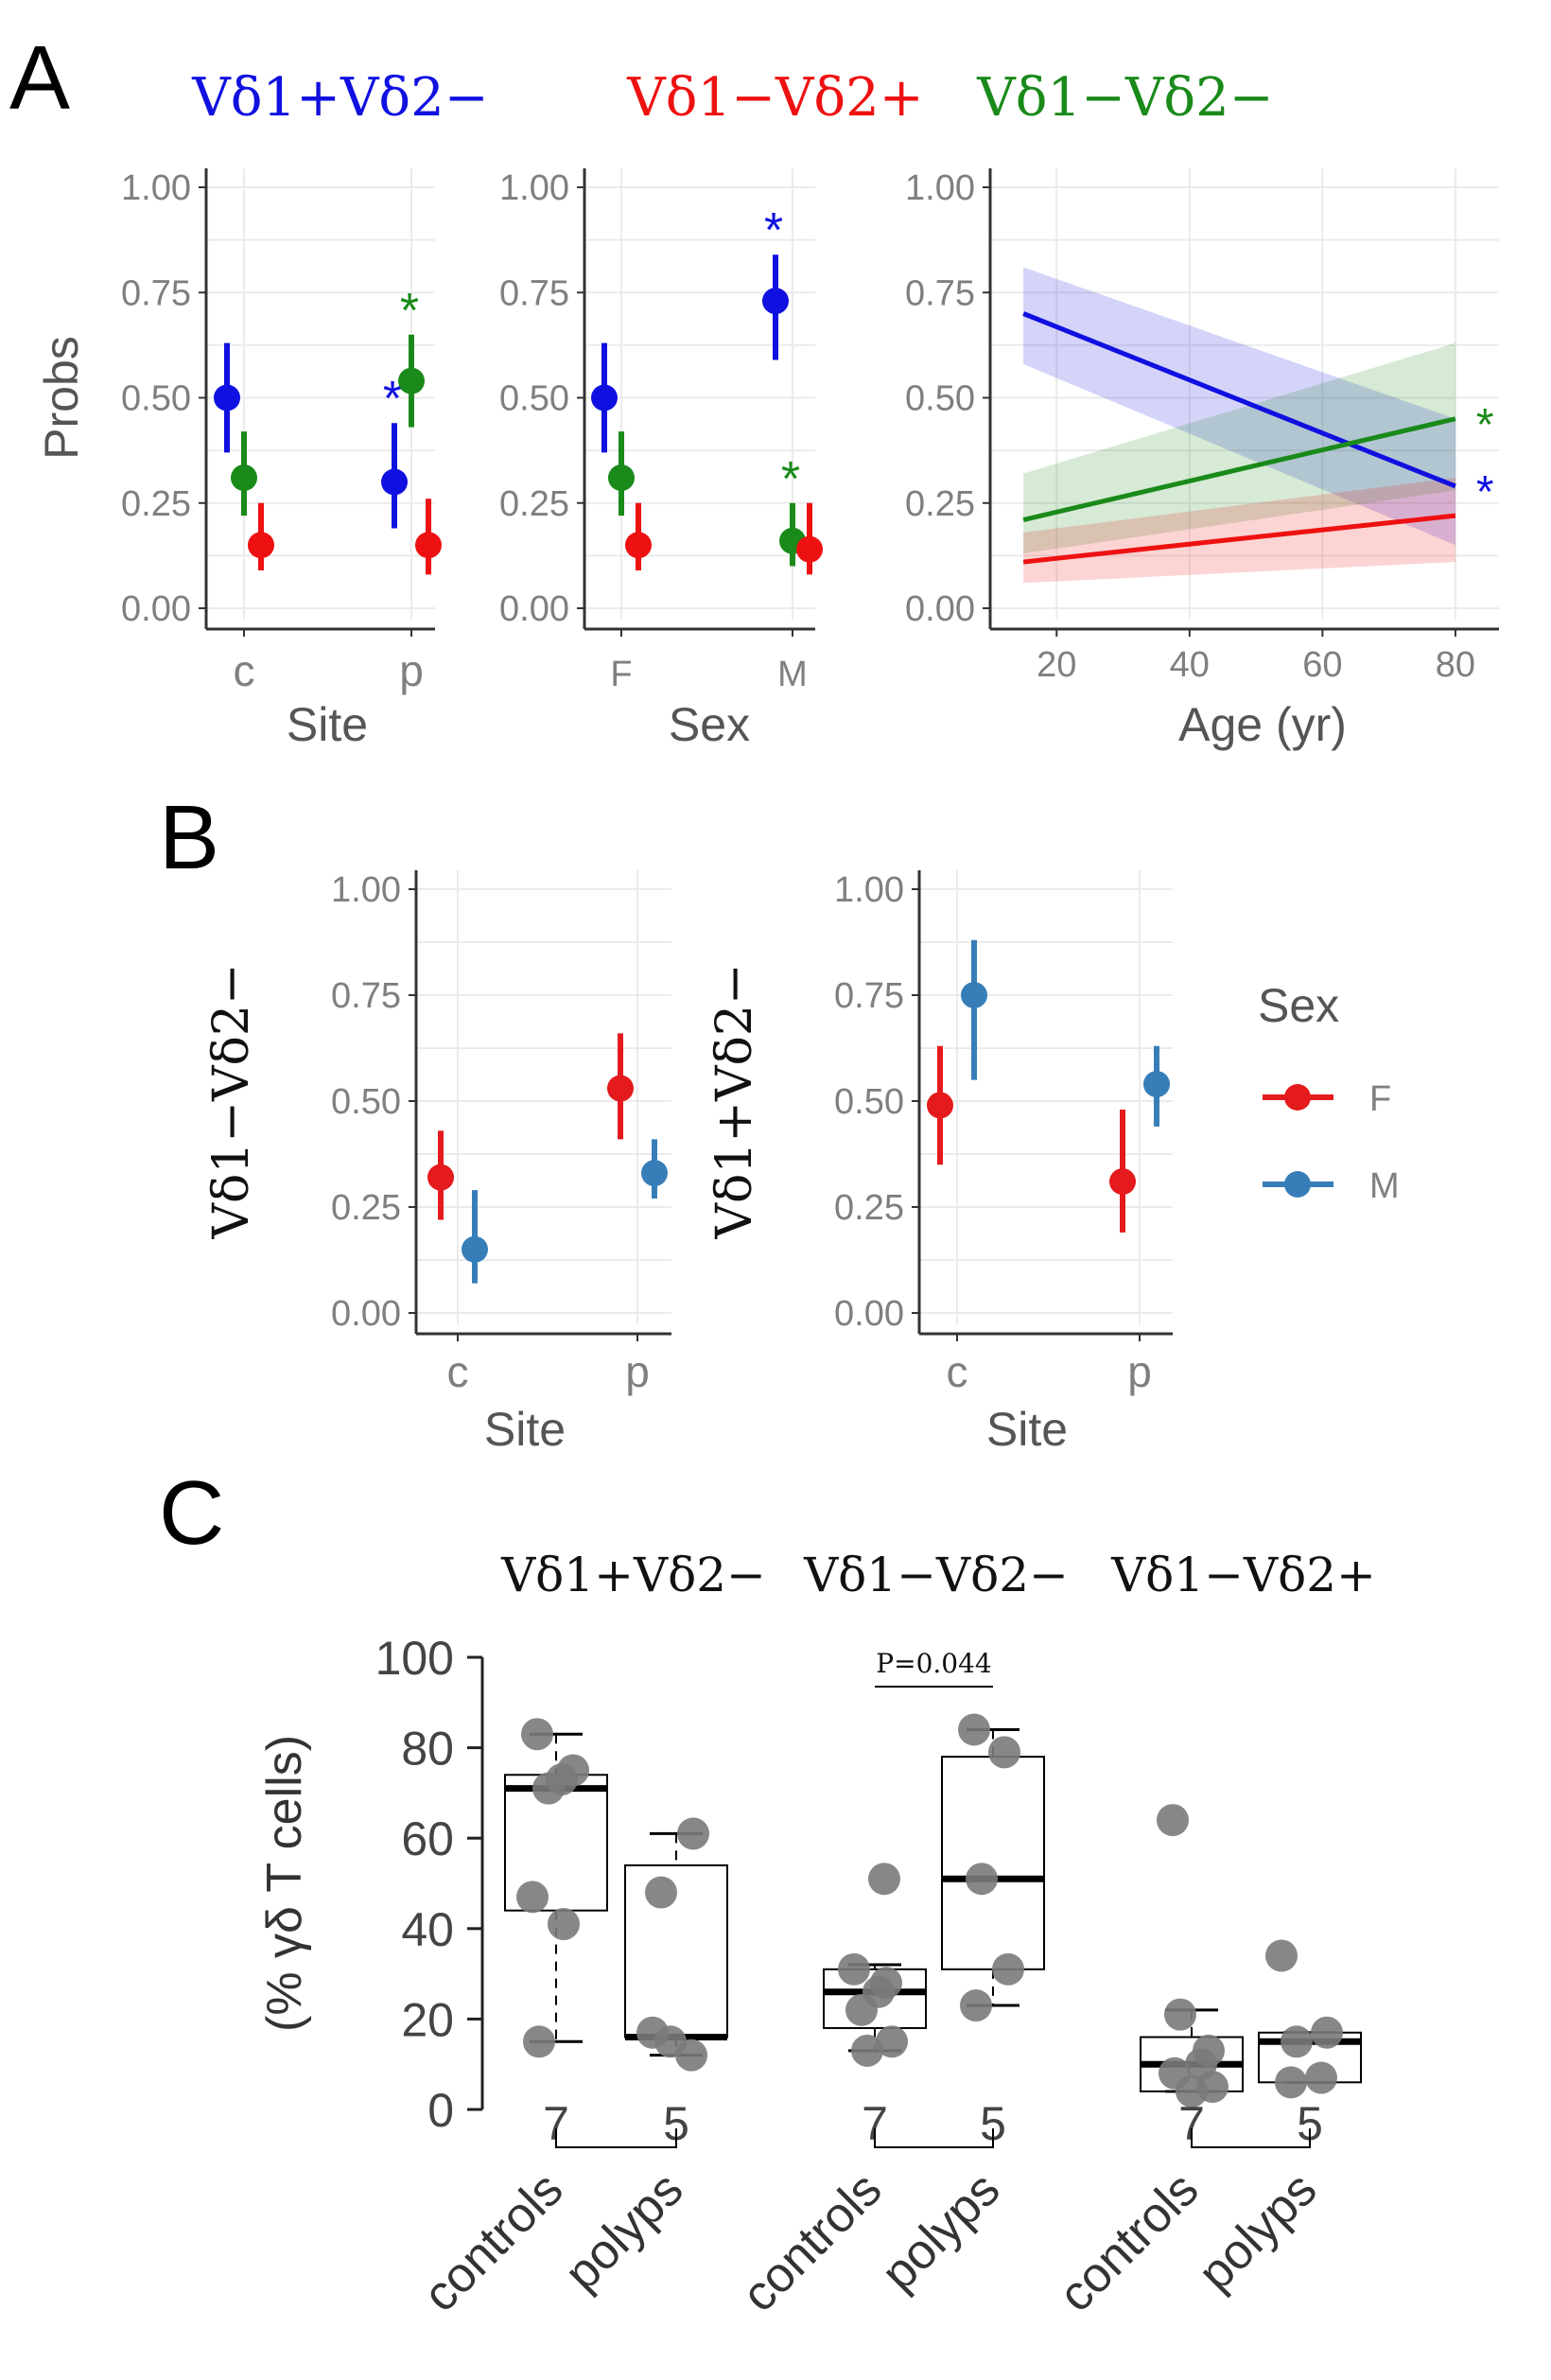  I want to click on y-tick-label: 40, so click(427, 1929).